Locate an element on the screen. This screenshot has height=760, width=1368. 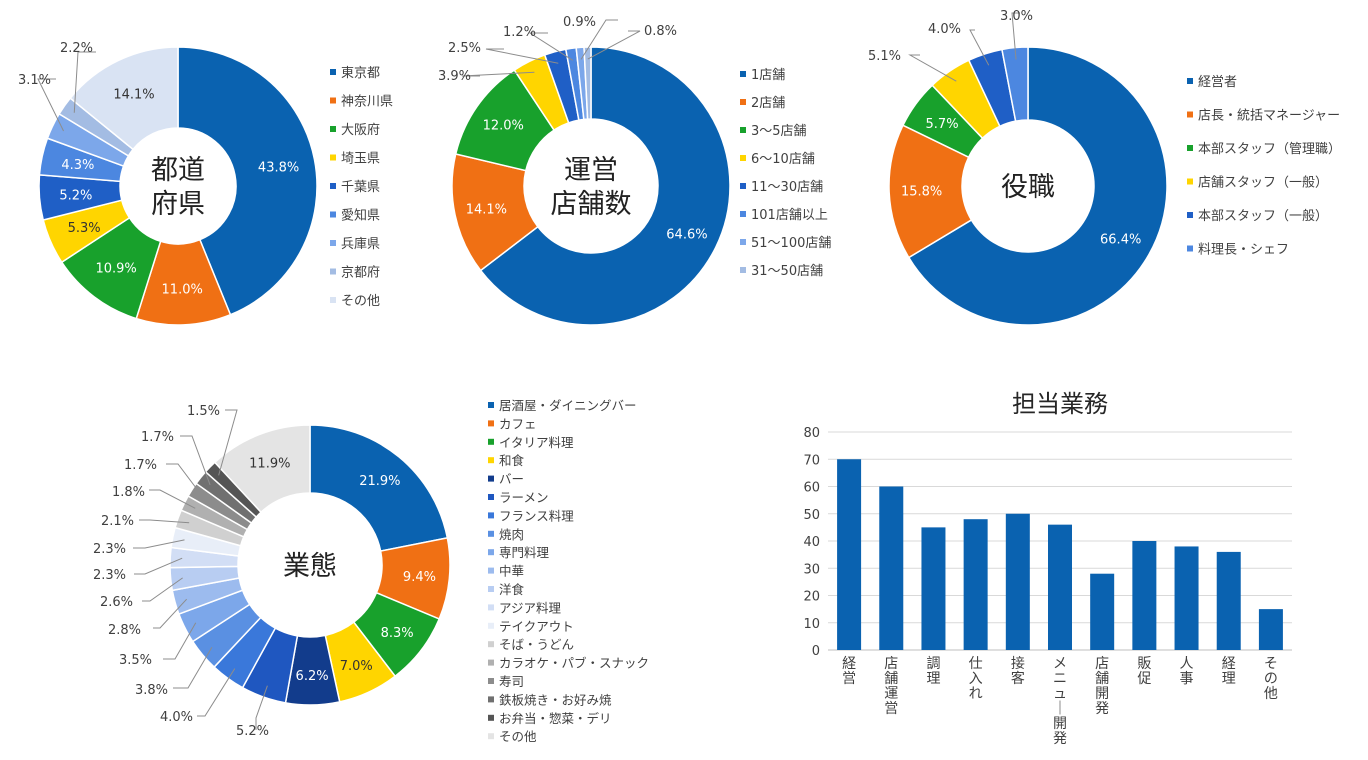
legend-entry: 兵庫県 is located at coordinates (360, 244).